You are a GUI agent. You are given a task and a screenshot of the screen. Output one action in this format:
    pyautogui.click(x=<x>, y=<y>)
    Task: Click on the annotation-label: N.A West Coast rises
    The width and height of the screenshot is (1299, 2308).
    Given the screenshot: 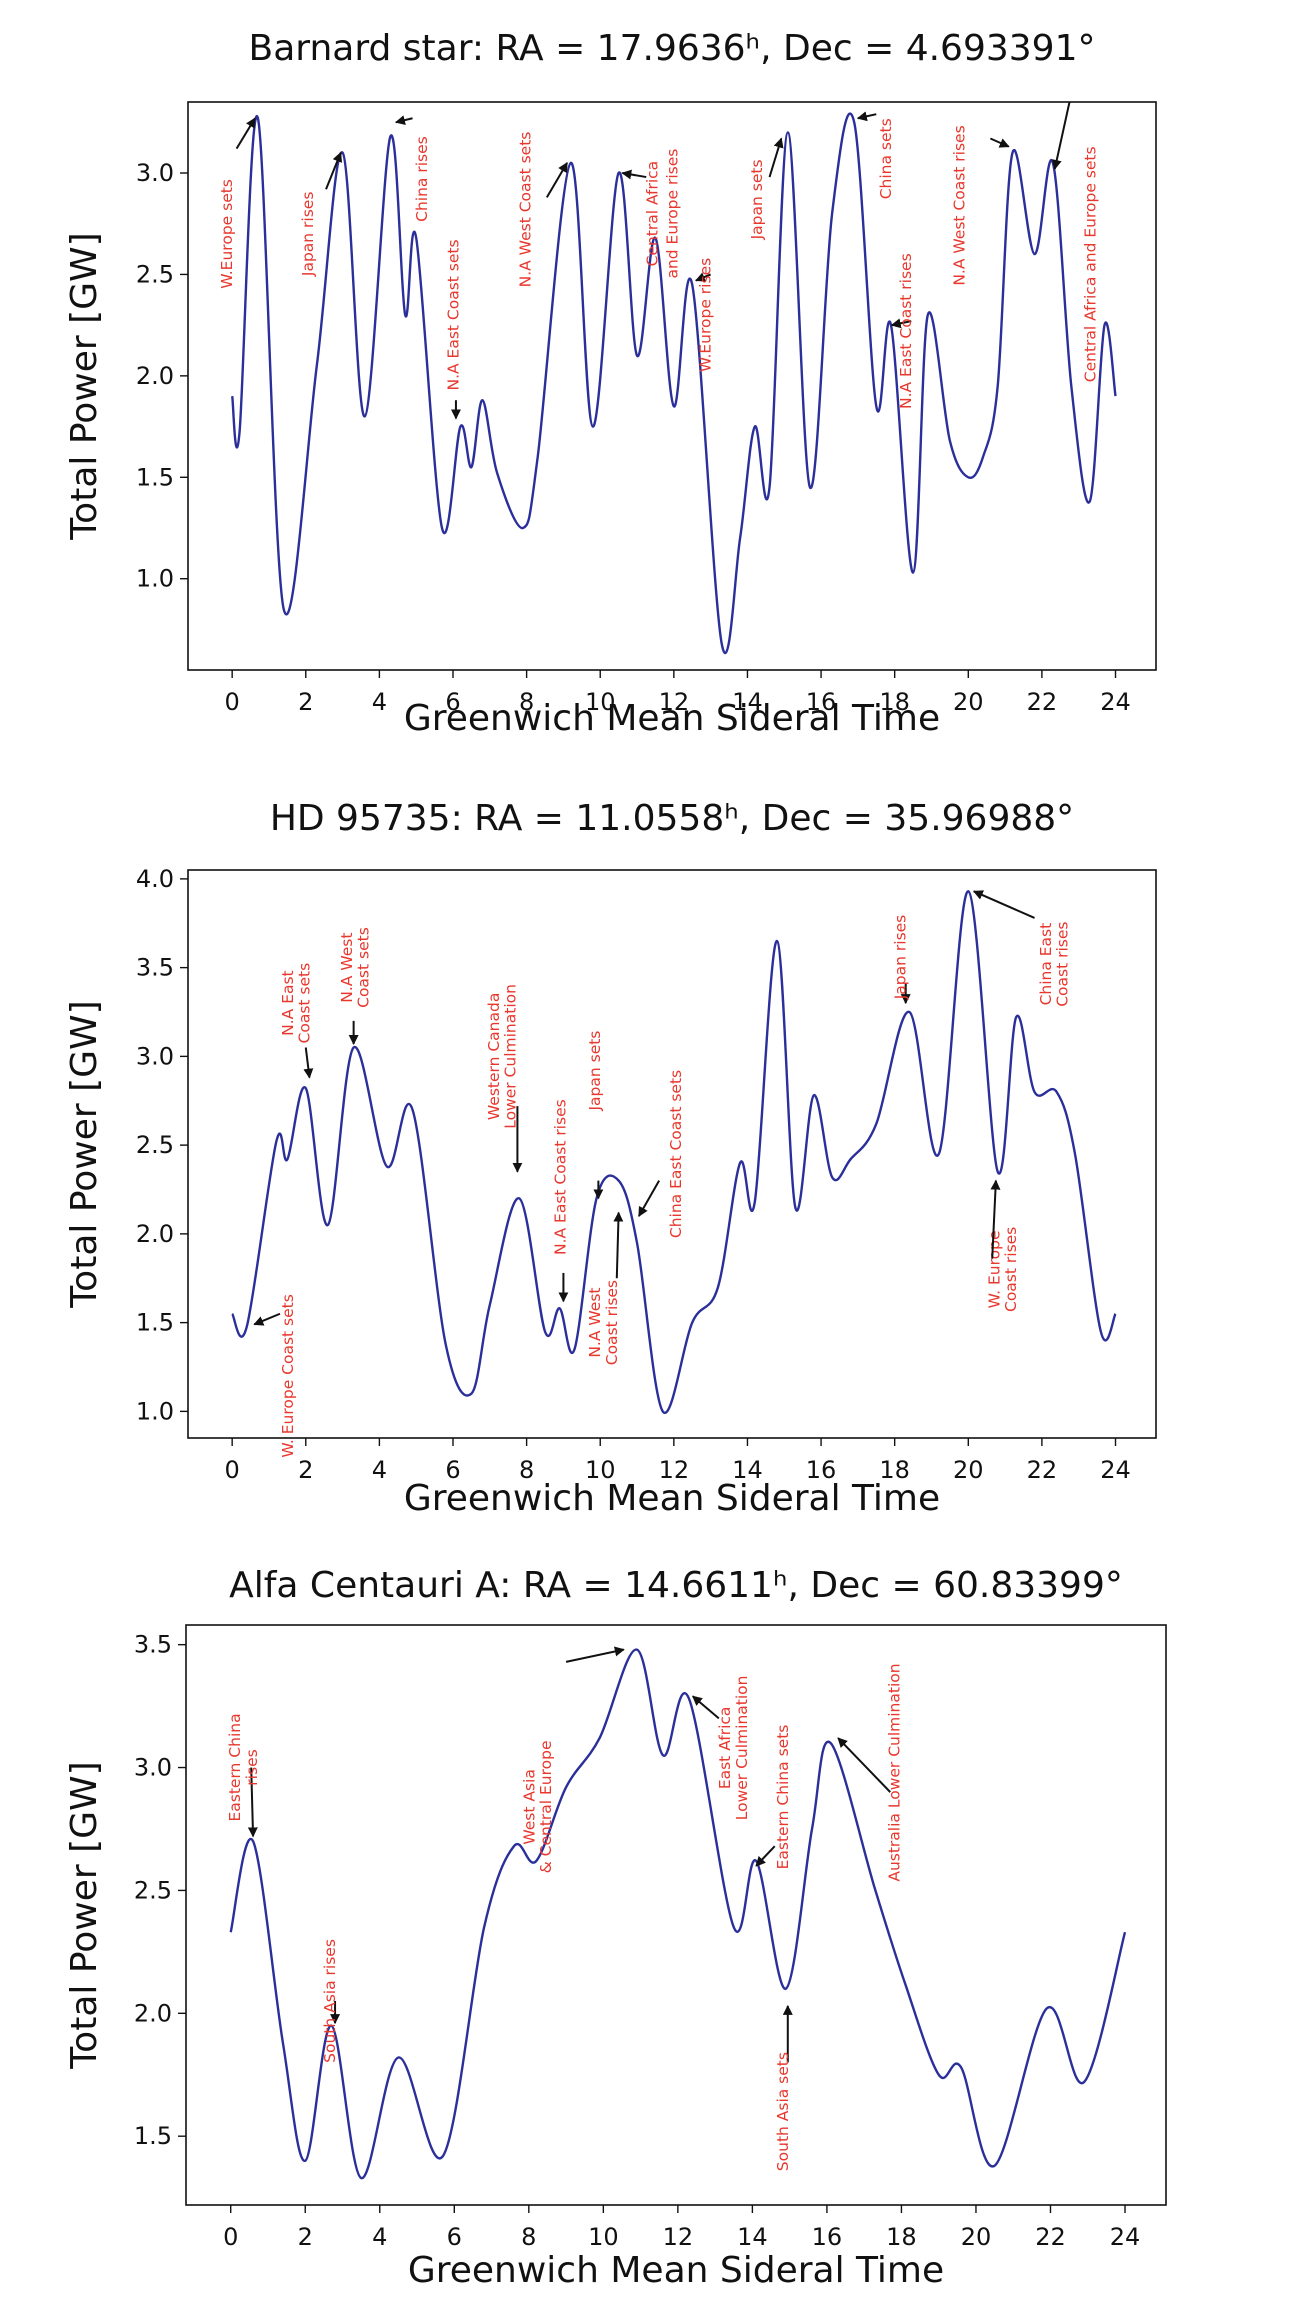 What is the action you would take?
    pyautogui.click(x=960, y=205)
    